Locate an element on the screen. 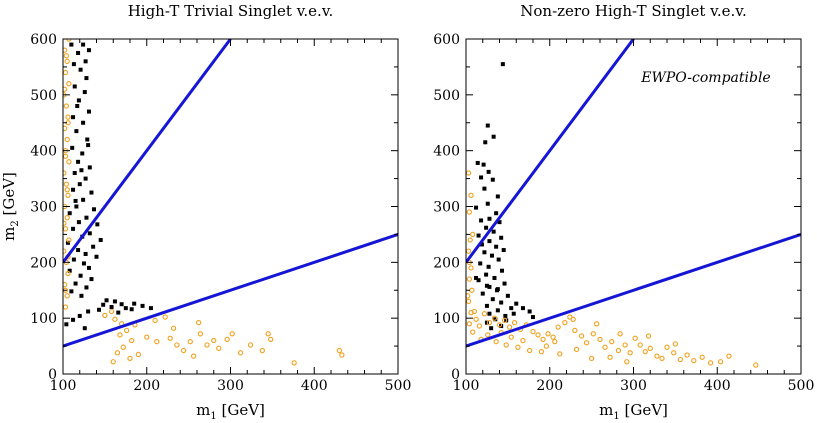 The height and width of the screenshot is (423, 817). left-y-label-main: m is located at coordinates (9, 234).